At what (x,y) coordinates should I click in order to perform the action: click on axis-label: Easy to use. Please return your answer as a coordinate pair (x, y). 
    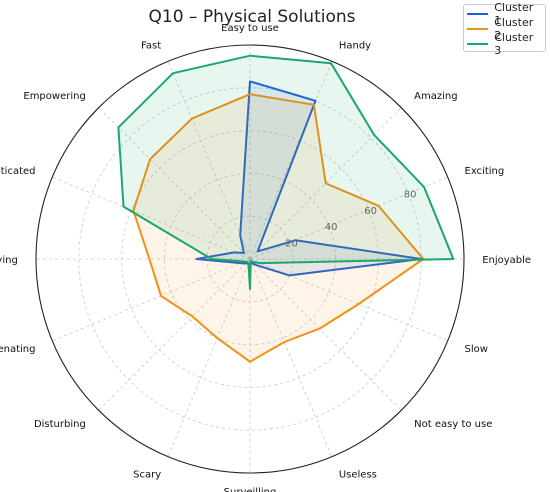
    Looking at the image, I should click on (250, 28).